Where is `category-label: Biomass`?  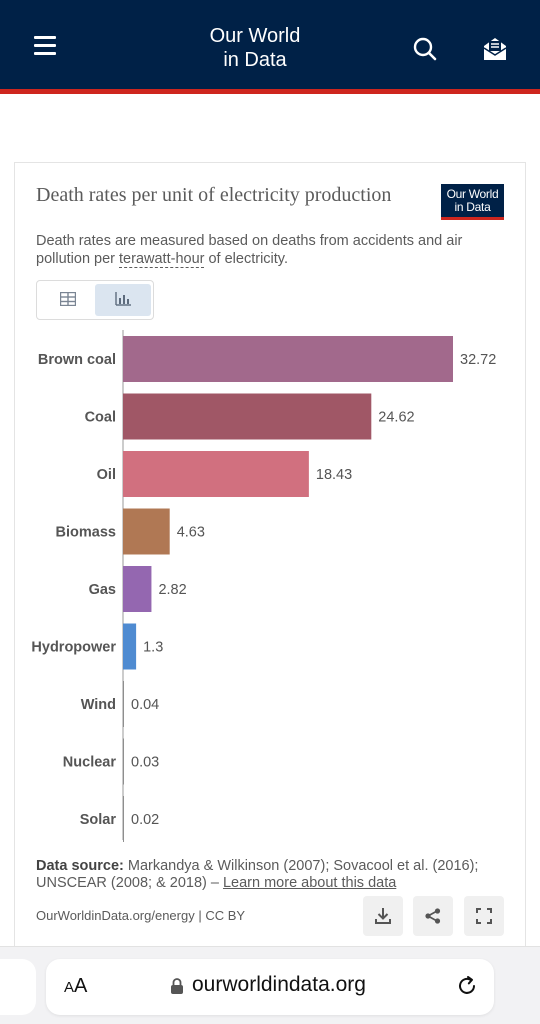 category-label: Biomass is located at coordinates (86, 533).